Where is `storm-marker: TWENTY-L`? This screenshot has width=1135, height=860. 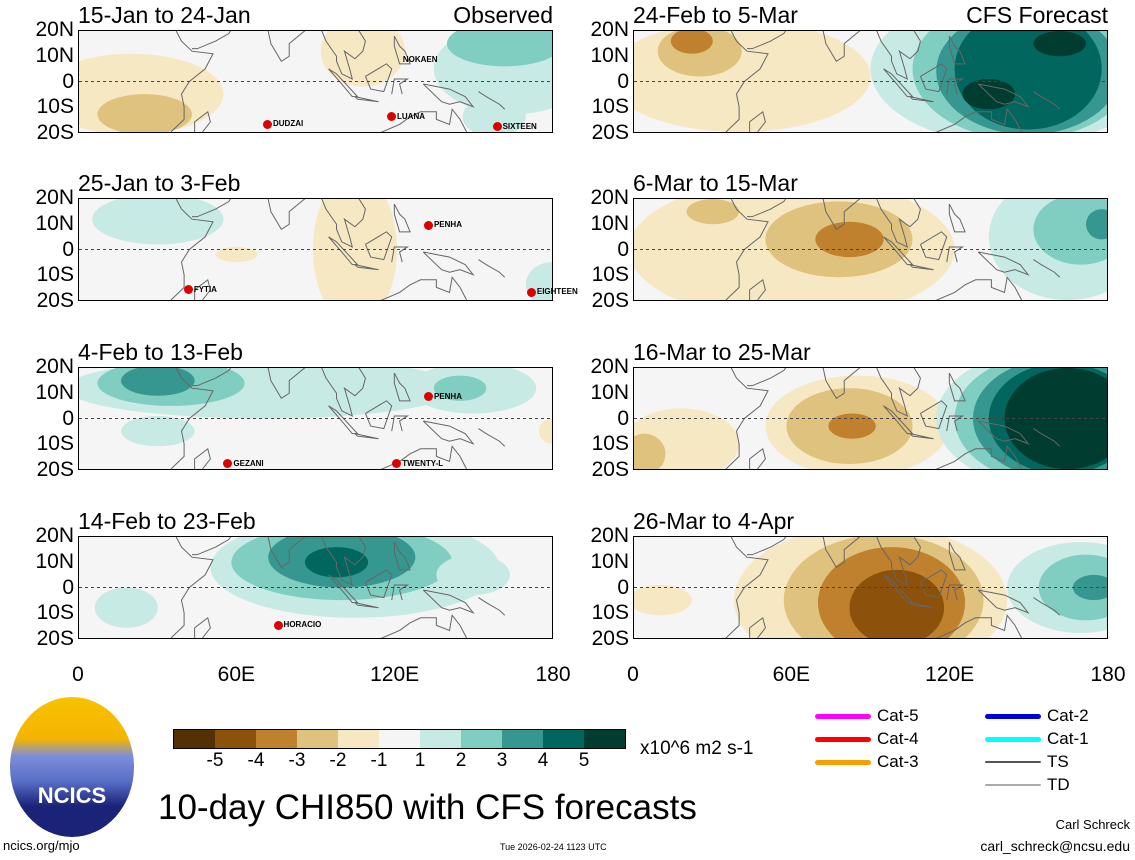
storm-marker: TWENTY-L is located at coordinates (418, 463).